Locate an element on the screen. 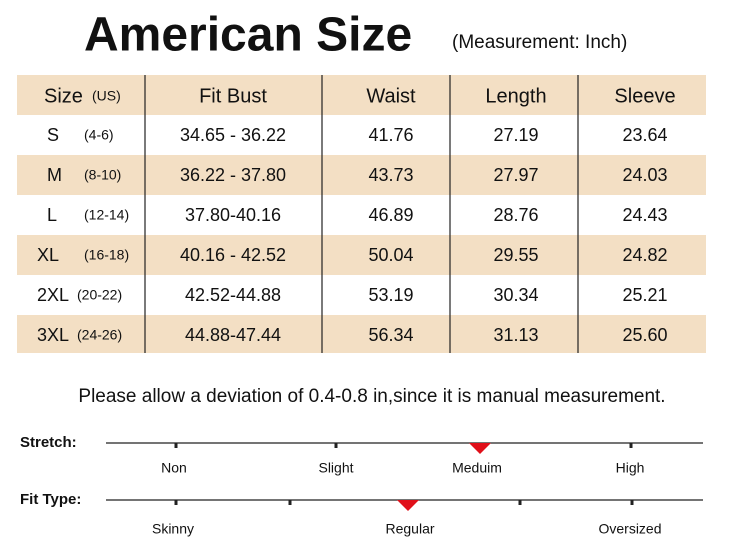 The height and width of the screenshot is (551, 736). stretch-marker is located at coordinates (480, 448).